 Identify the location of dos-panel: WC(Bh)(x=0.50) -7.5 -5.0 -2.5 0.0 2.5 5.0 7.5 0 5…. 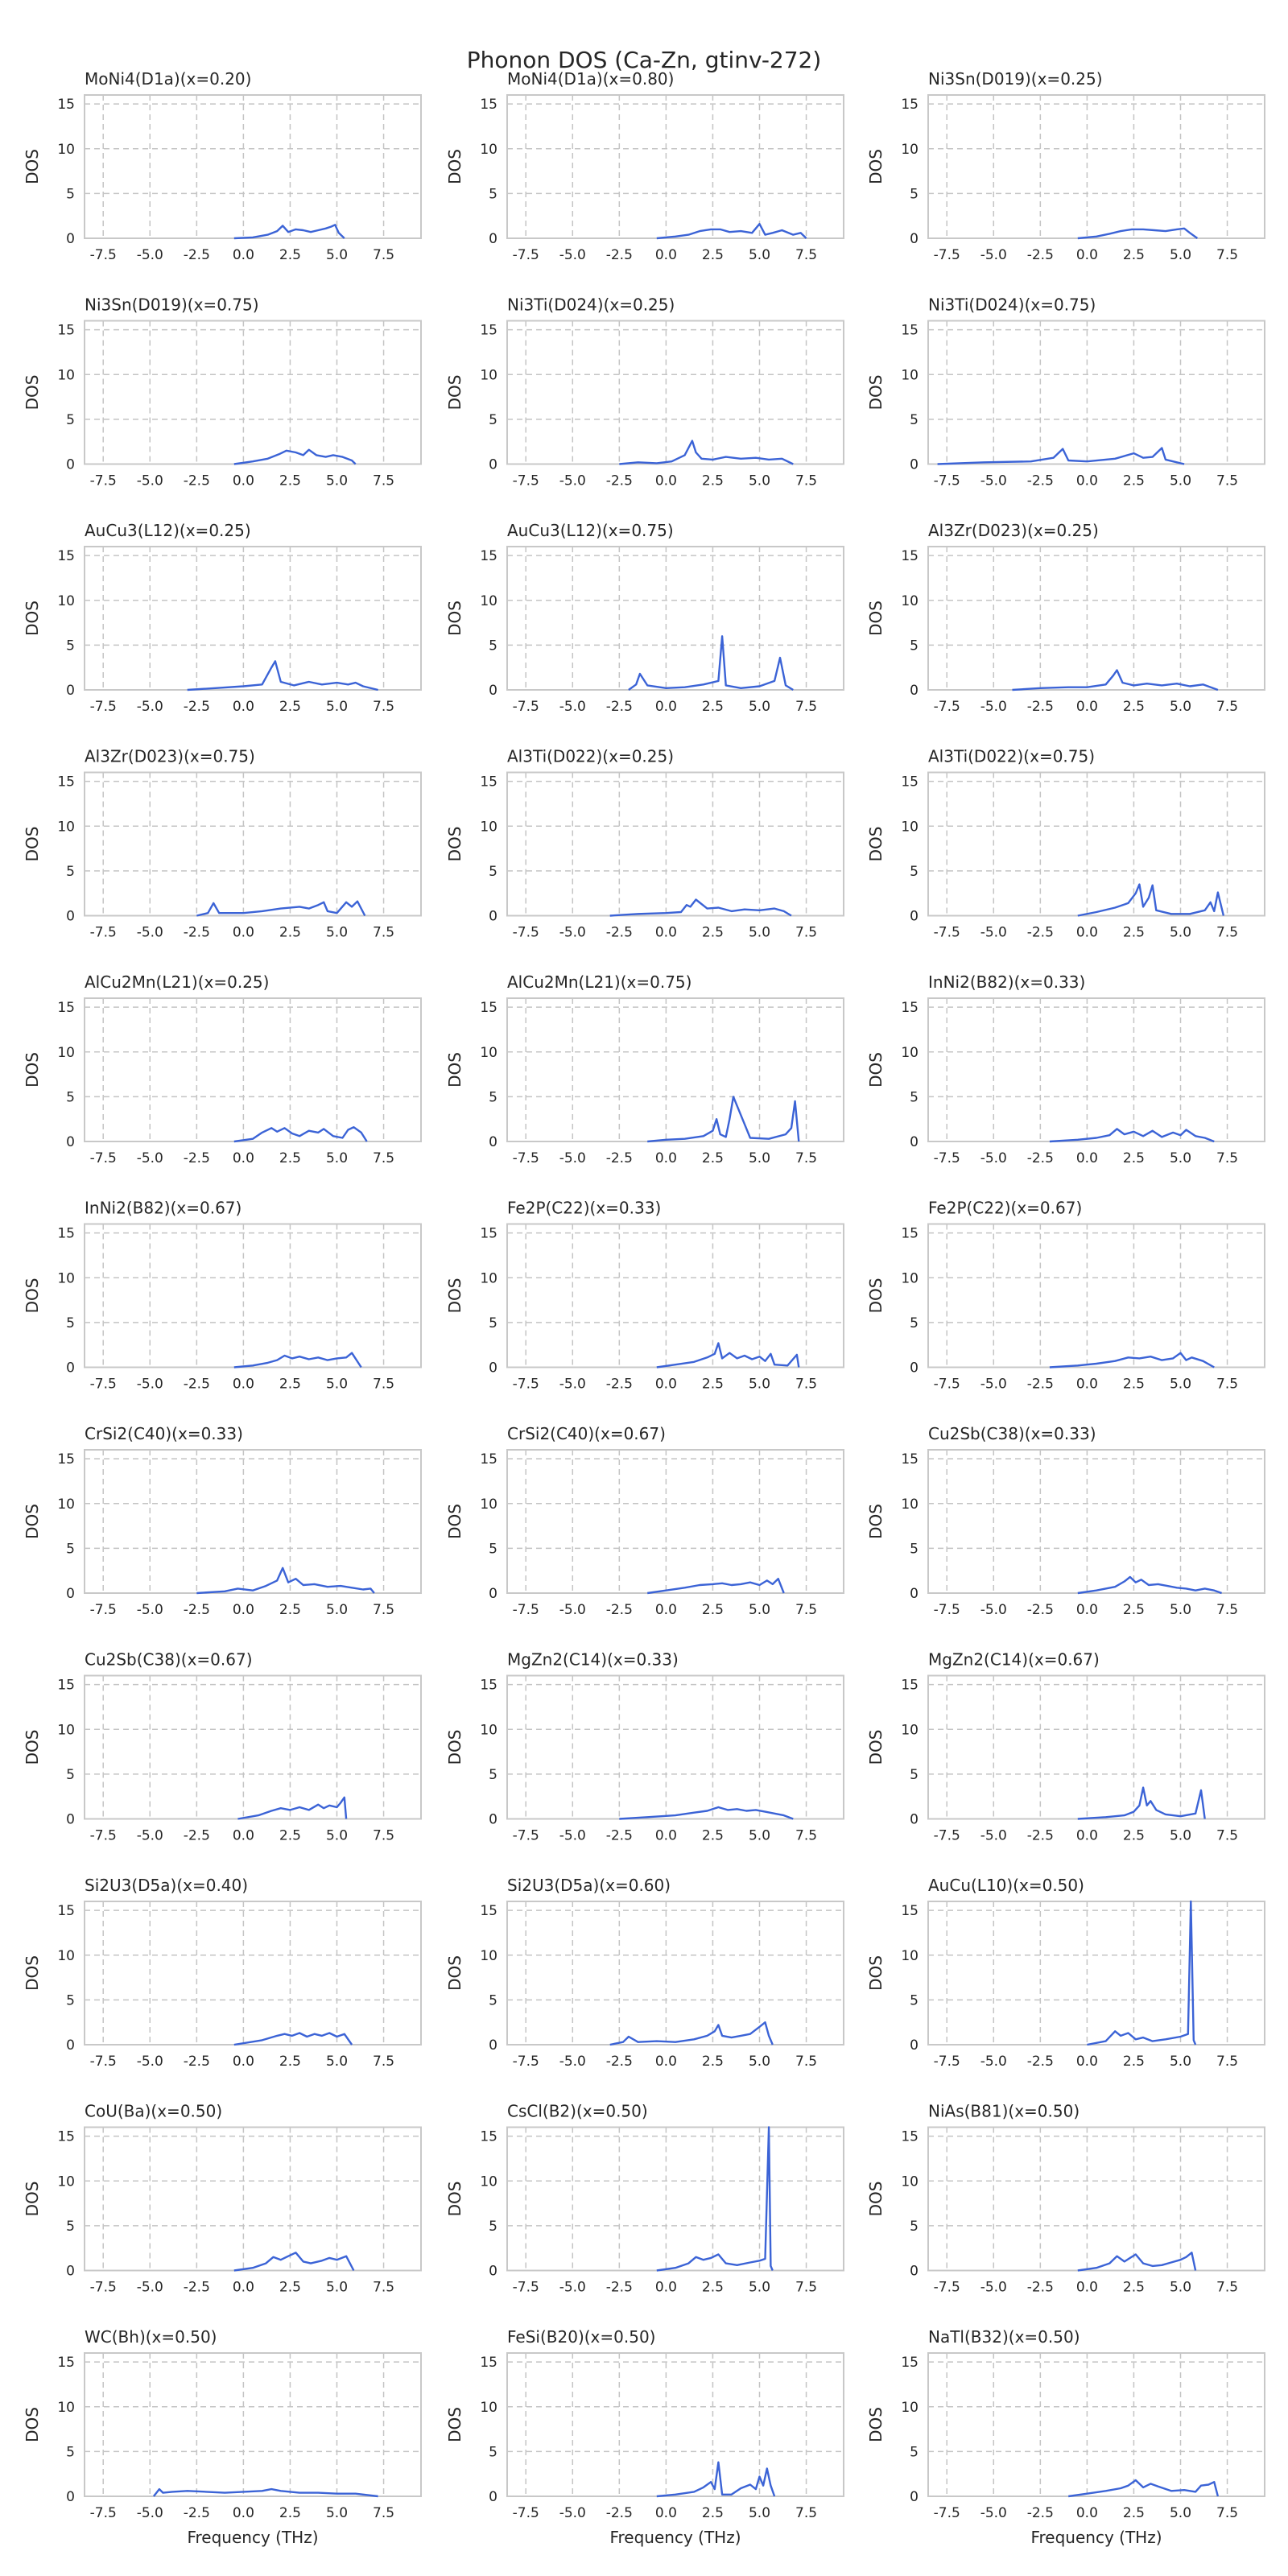
(222, 2437).